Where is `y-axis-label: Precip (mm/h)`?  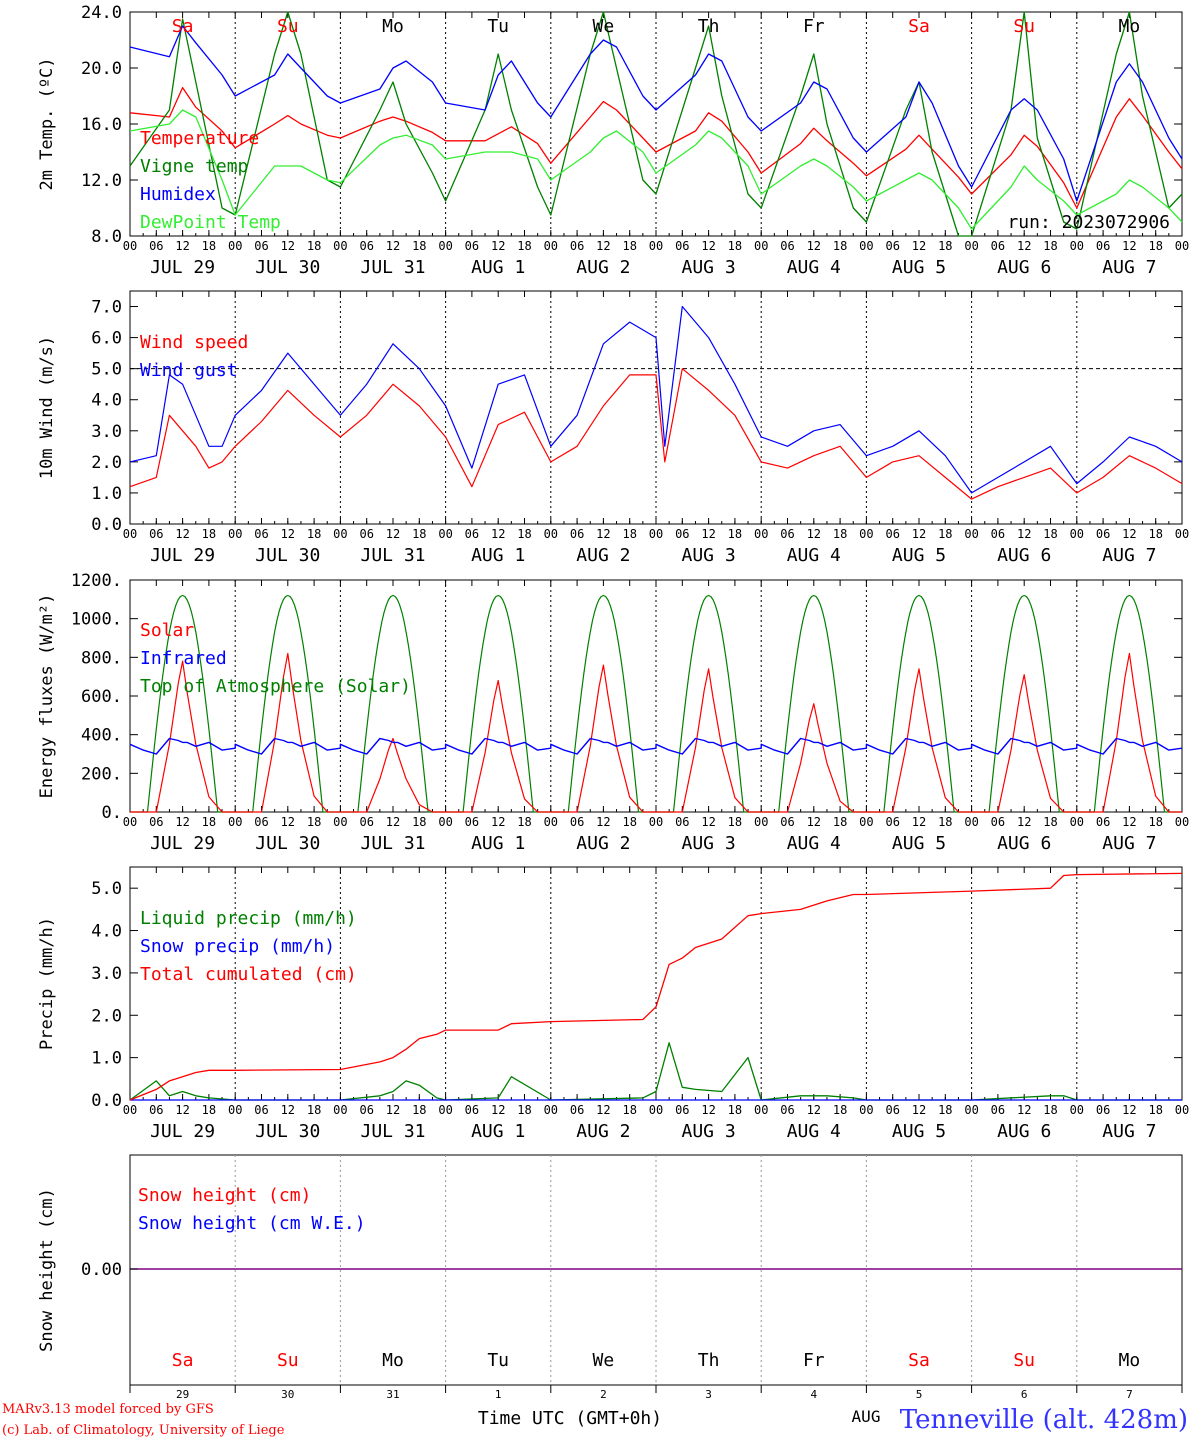
y-axis-label: Precip (mm/h) is located at coordinates (47, 983).